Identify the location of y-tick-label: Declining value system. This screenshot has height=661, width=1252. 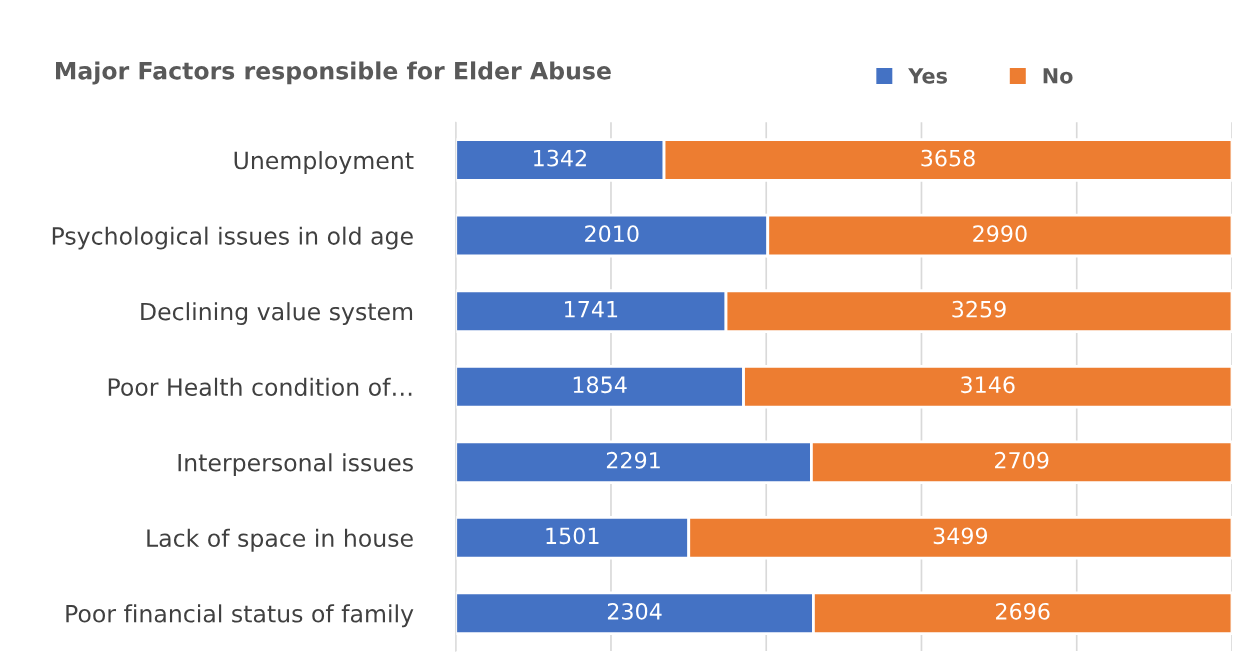
(277, 314).